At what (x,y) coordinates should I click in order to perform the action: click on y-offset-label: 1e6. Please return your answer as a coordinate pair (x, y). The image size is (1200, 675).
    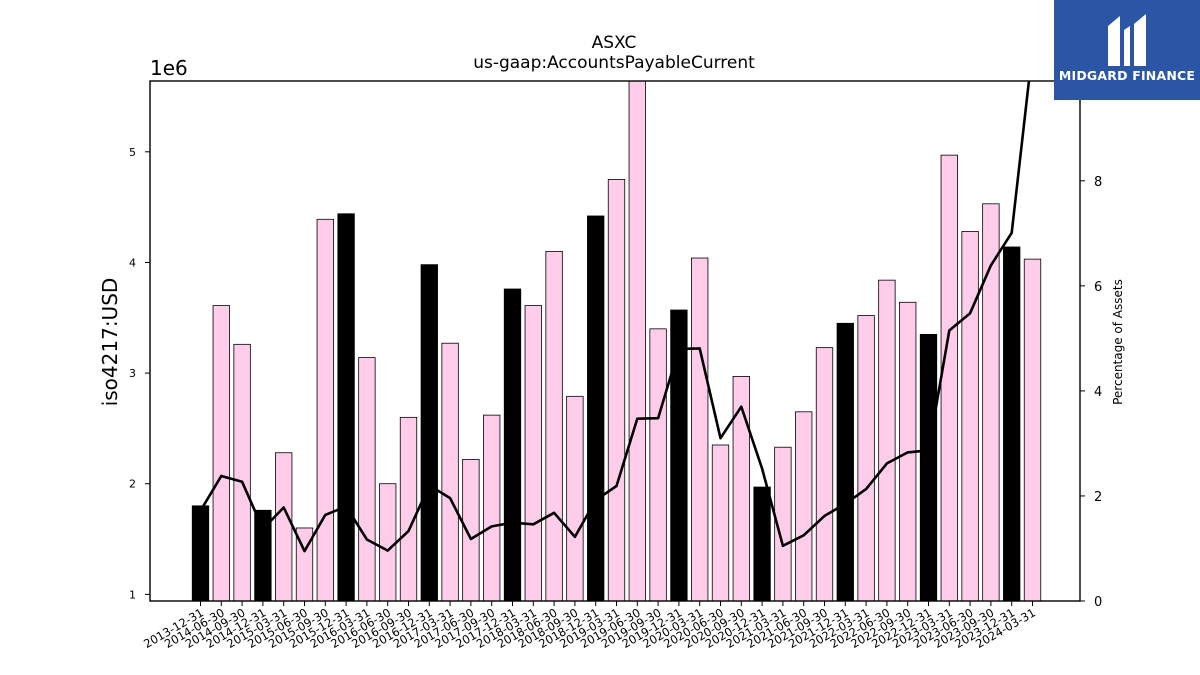
    Looking at the image, I should click on (169, 68).